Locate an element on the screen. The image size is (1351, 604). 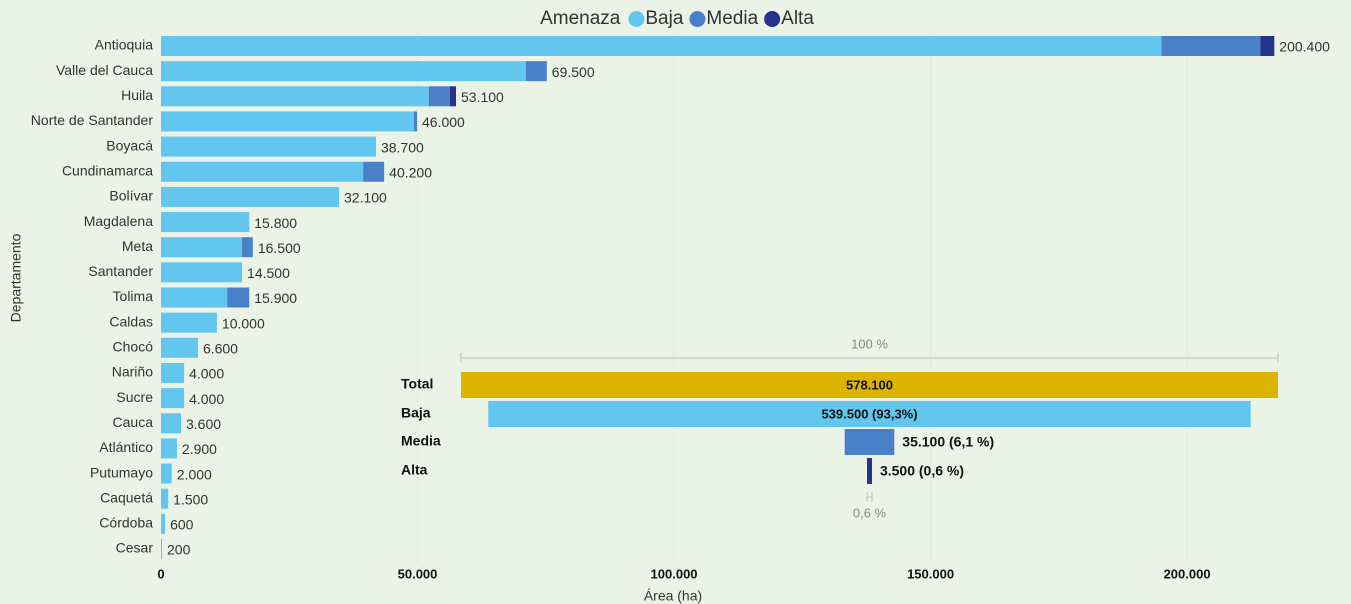
y-tick-label: Putumayo is located at coordinates (121, 472).